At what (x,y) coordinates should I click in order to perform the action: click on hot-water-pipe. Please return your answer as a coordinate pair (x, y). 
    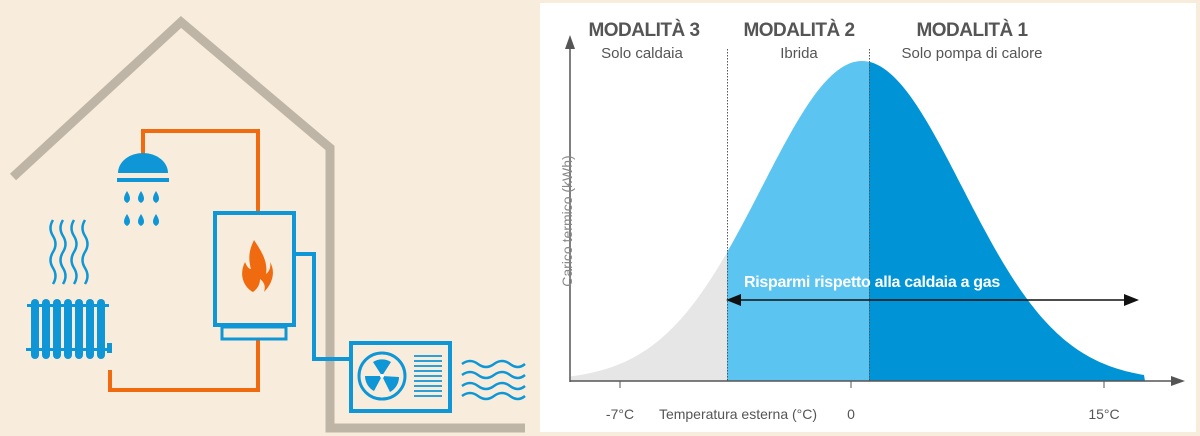
    Looking at the image, I should click on (184, 260).